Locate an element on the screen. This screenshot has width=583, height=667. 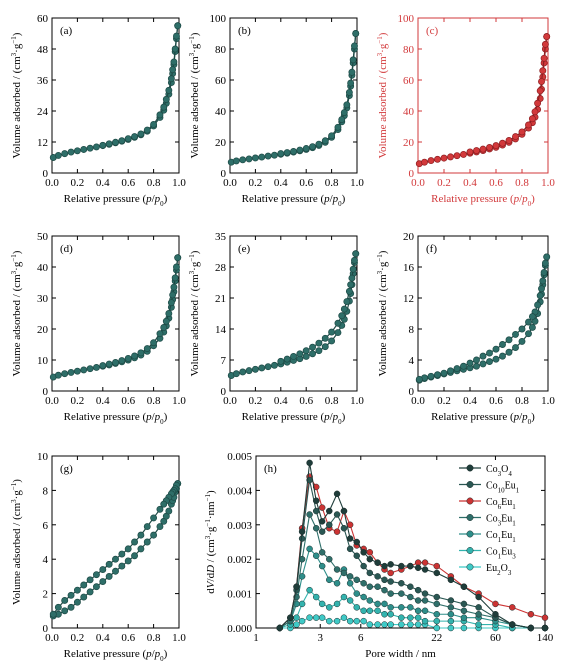
panel-d-xtick-label: 0.4 is located at coordinates (103, 401).